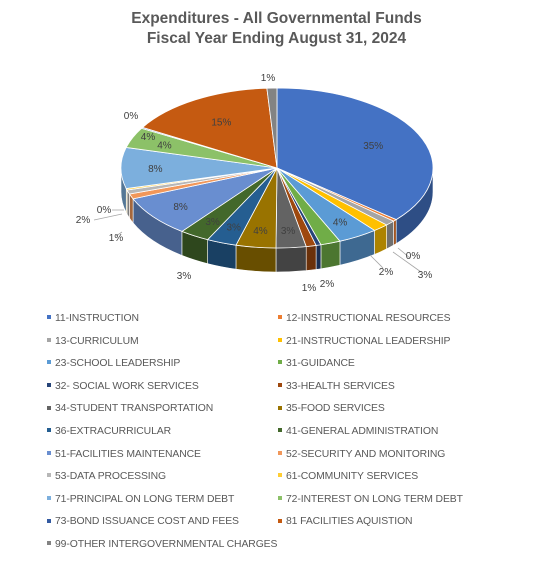 This screenshot has width=553, height=564. I want to click on pie-label-21: 1%, so click(268, 78).